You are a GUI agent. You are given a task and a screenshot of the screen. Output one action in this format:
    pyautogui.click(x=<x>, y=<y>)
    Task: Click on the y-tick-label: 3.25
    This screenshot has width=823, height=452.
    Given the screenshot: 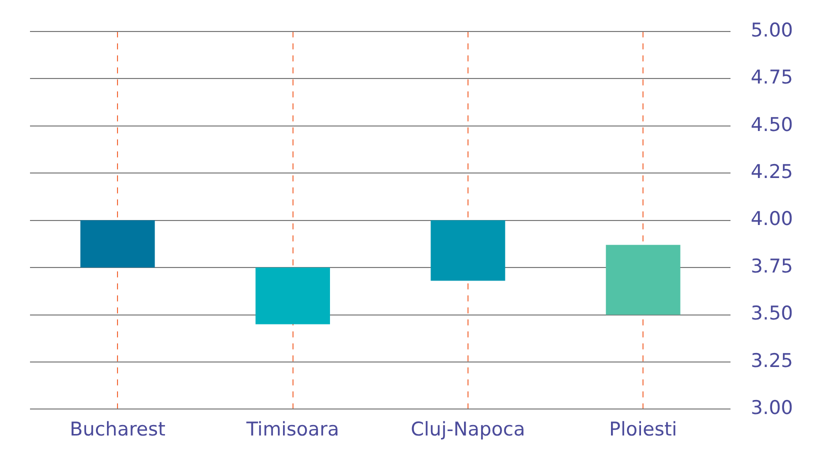 What is the action you would take?
    pyautogui.click(x=772, y=361)
    